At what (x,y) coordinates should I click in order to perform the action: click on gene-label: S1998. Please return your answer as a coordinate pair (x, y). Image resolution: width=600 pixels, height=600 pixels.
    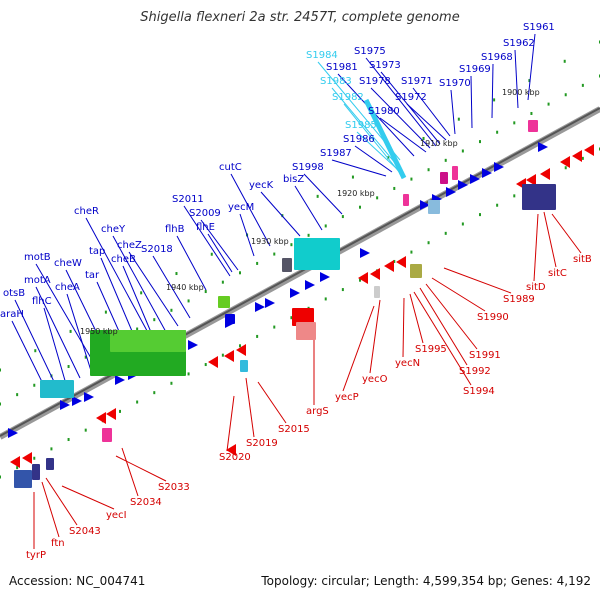
    Looking at the image, I should click on (308, 167).